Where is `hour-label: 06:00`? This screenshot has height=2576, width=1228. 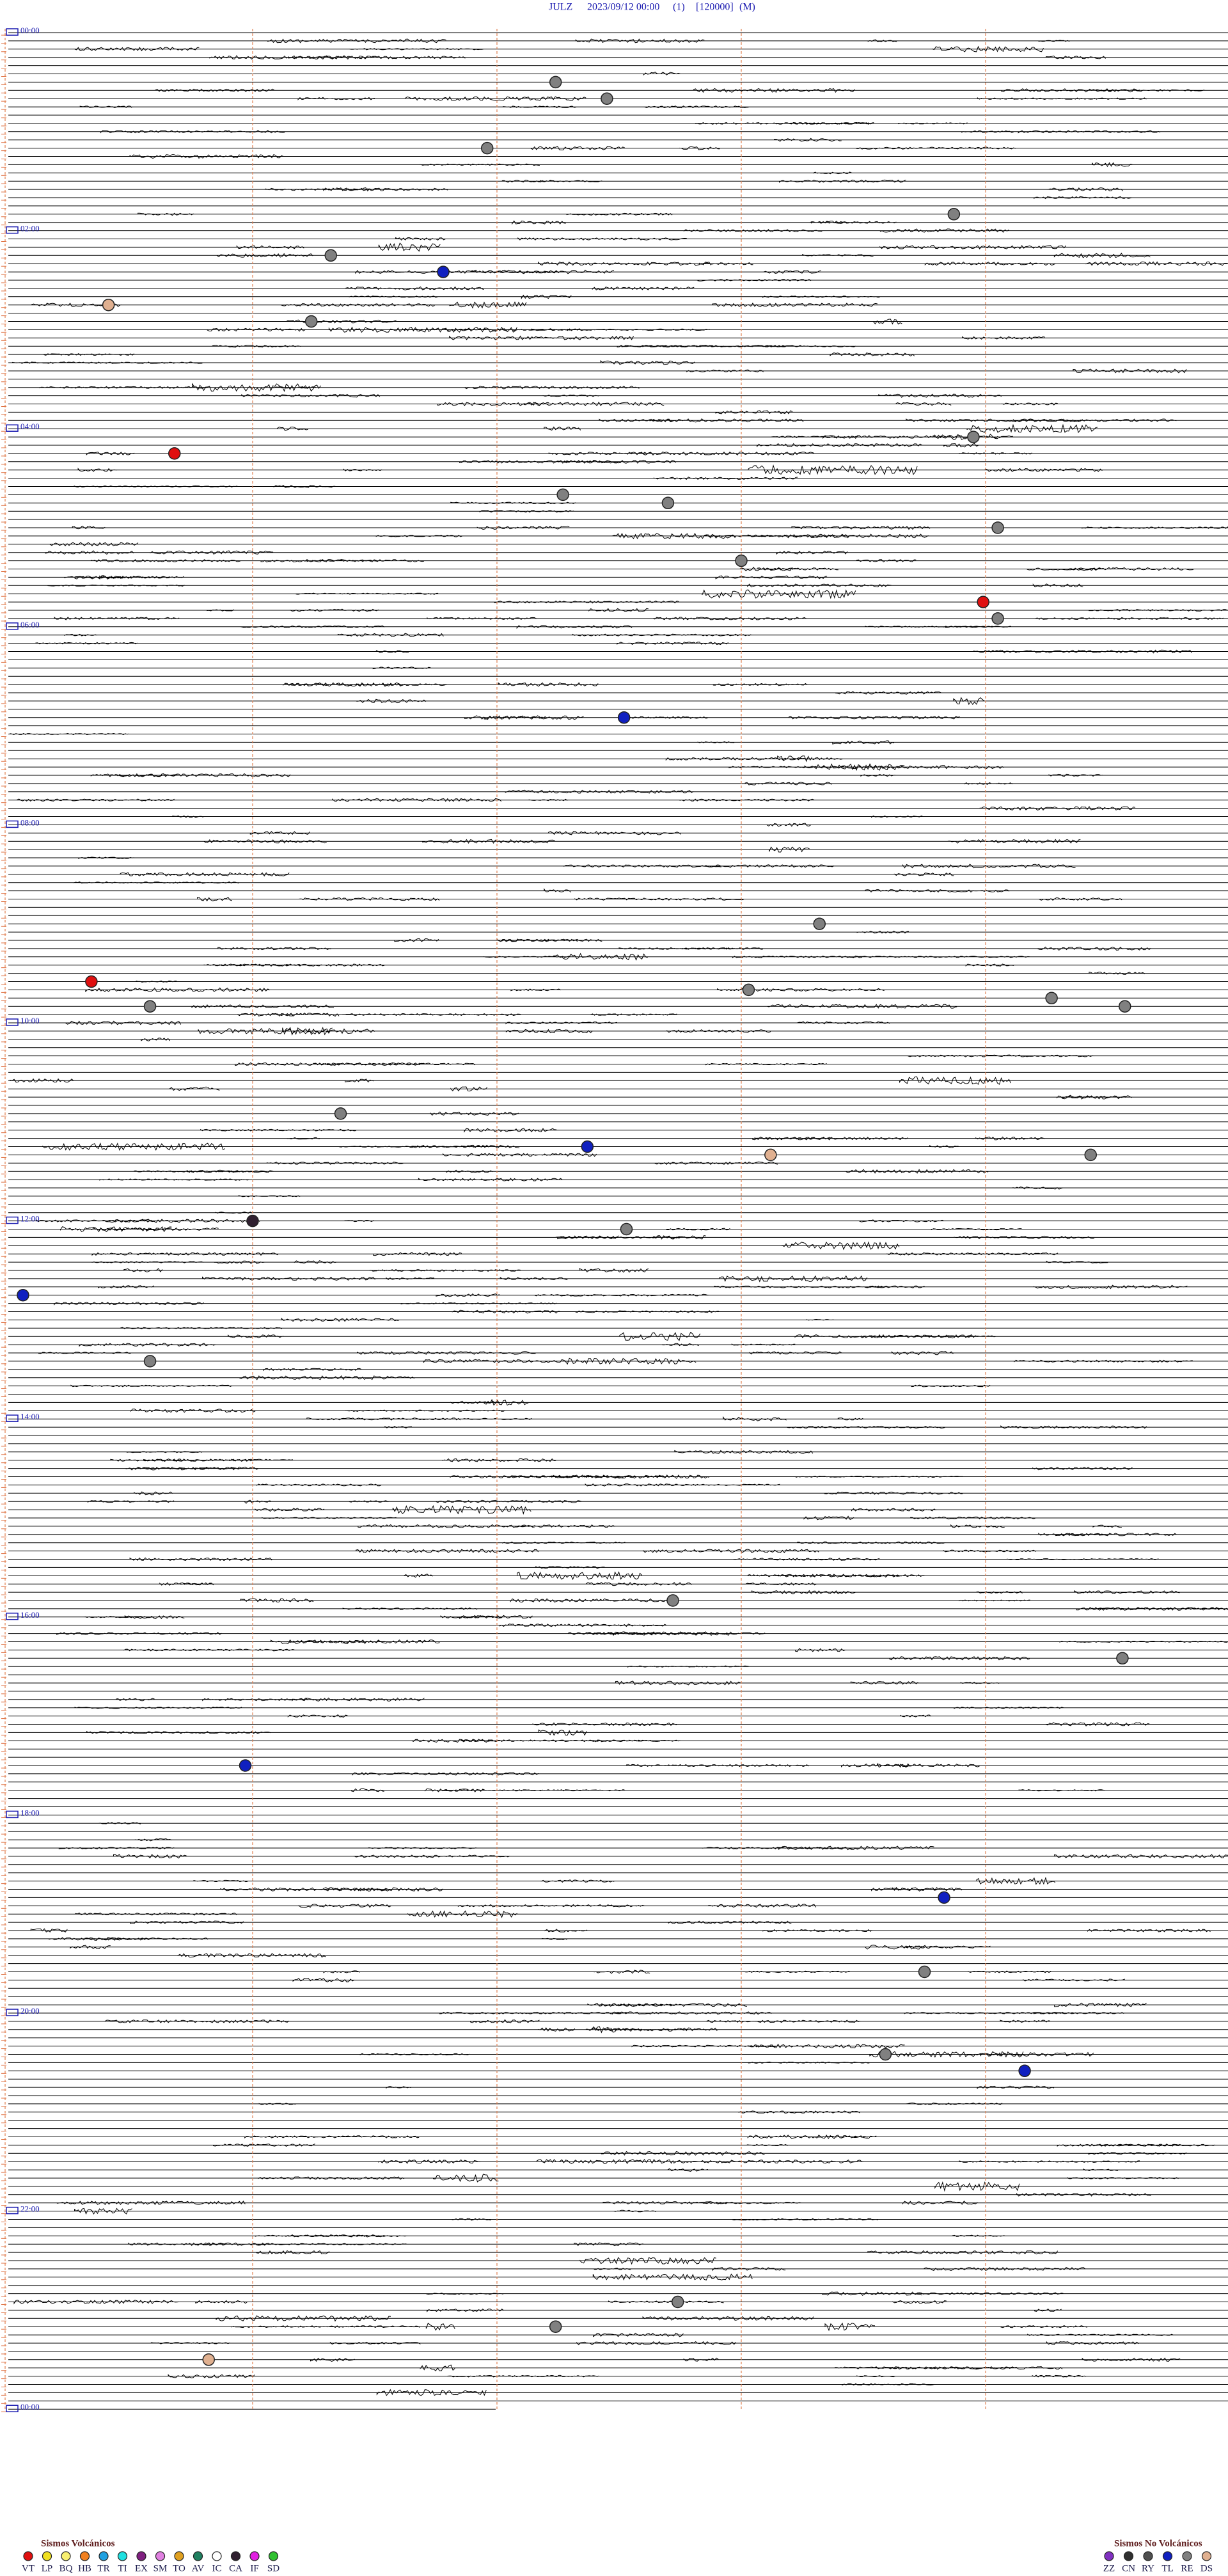 hour-label: 06:00 is located at coordinates (30, 624).